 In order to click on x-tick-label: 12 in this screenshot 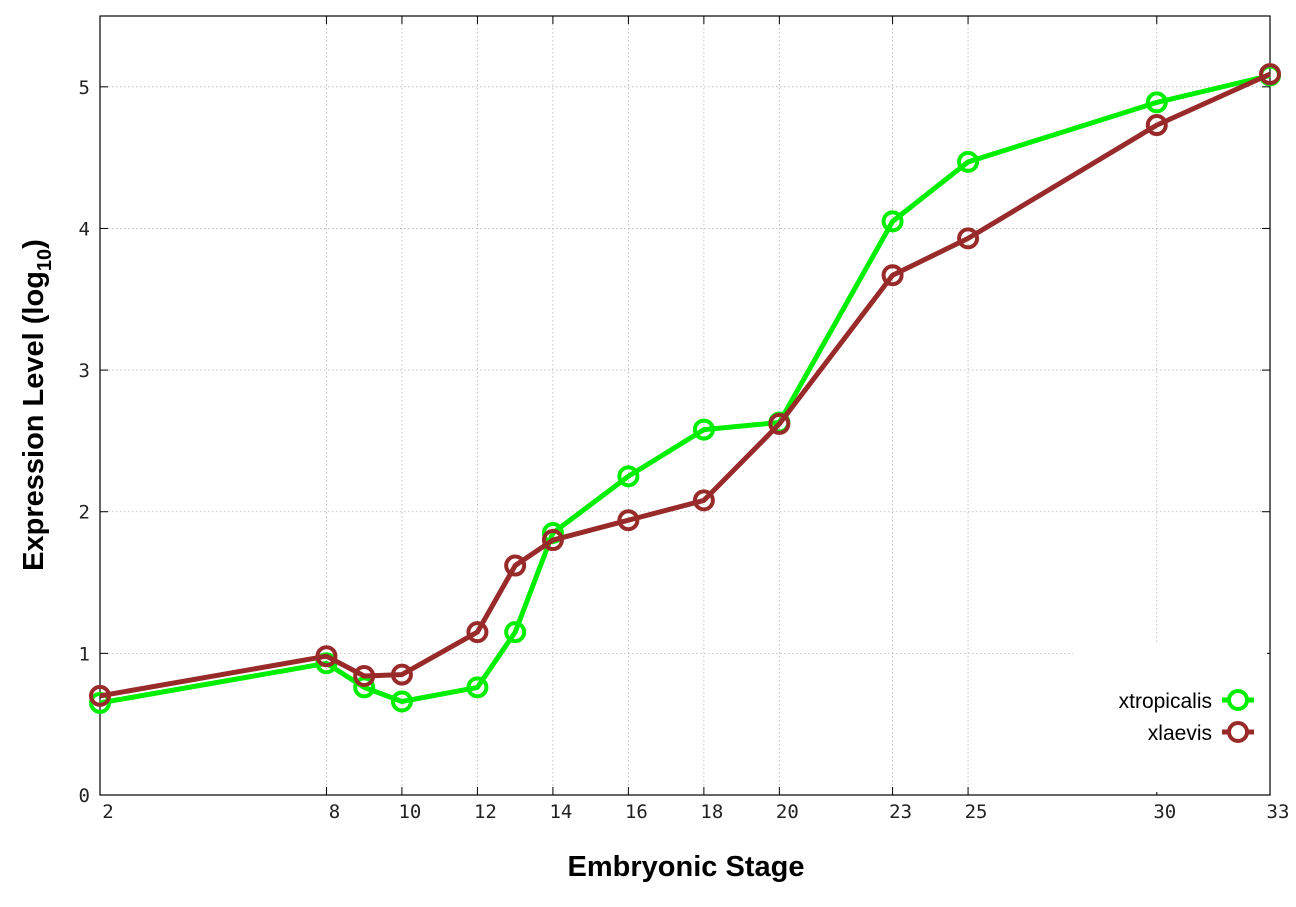, I will do `click(485, 812)`.